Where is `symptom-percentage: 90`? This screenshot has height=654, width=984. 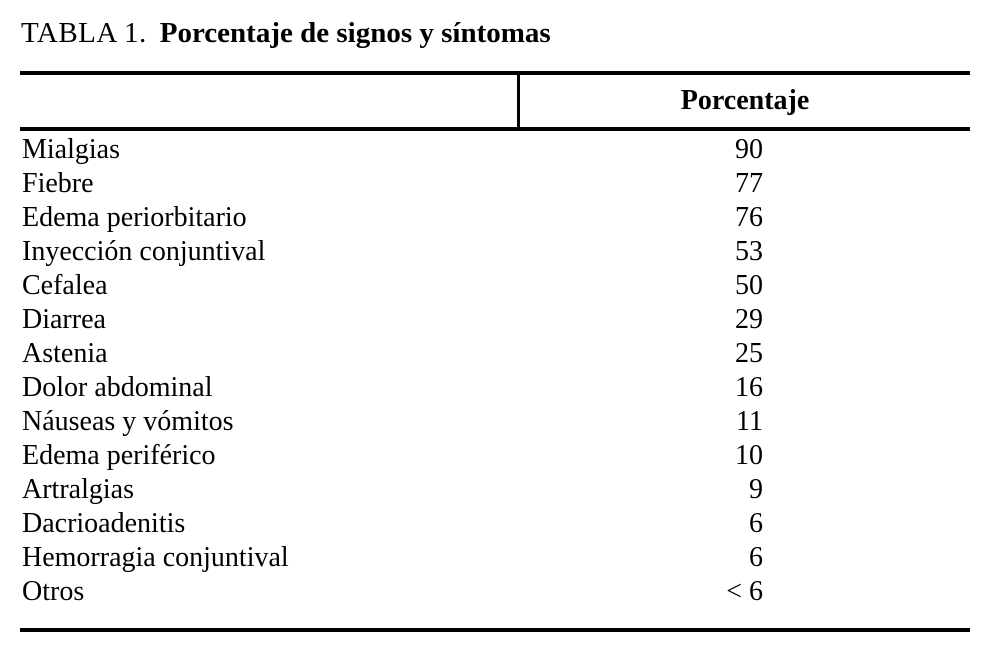 symptom-percentage: 90 is located at coordinates (749, 149).